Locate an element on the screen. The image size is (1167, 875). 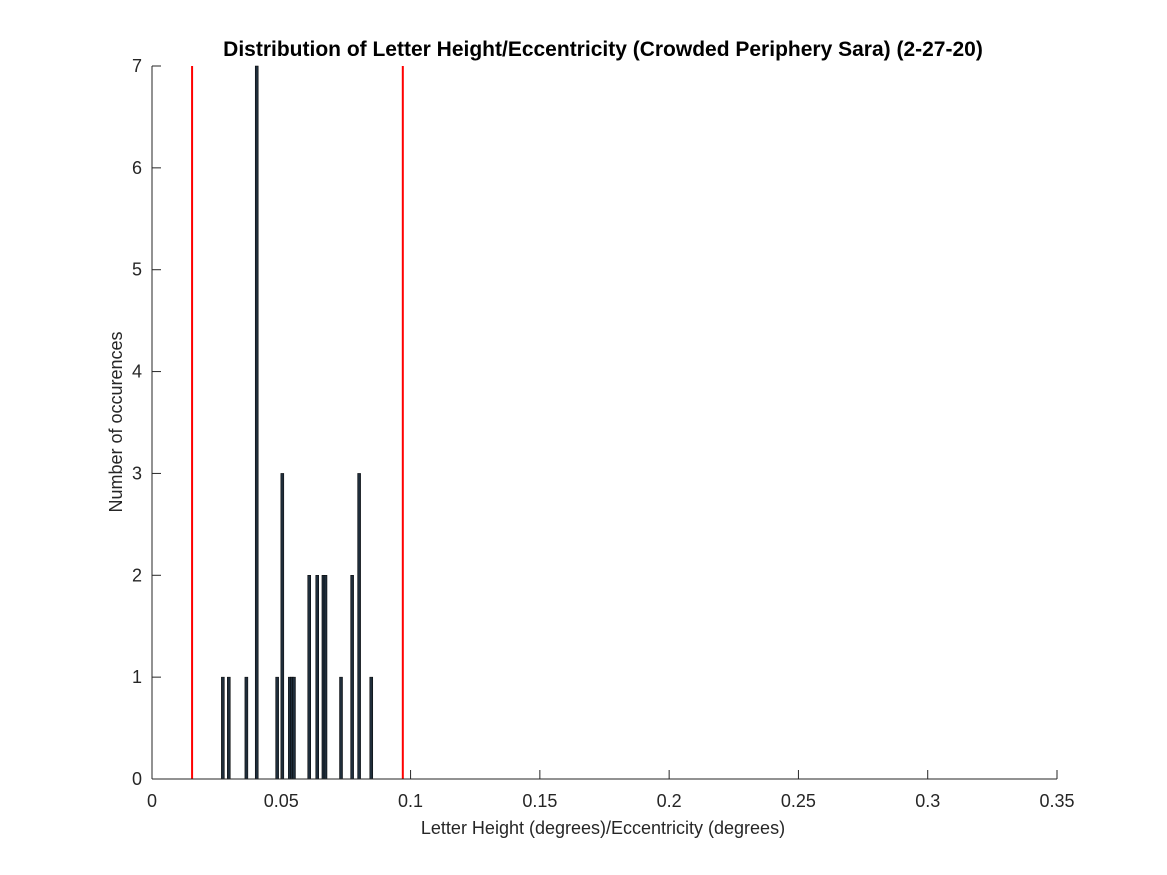
x-ticks-layer: 0 0.05 0.1 0.15 0.2 0.25 0.3 0.35 is located at coordinates (611, 790).